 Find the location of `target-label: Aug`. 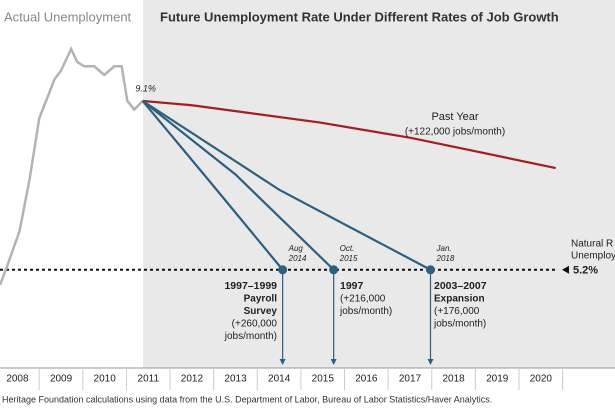

target-label: Aug is located at coordinates (296, 248).